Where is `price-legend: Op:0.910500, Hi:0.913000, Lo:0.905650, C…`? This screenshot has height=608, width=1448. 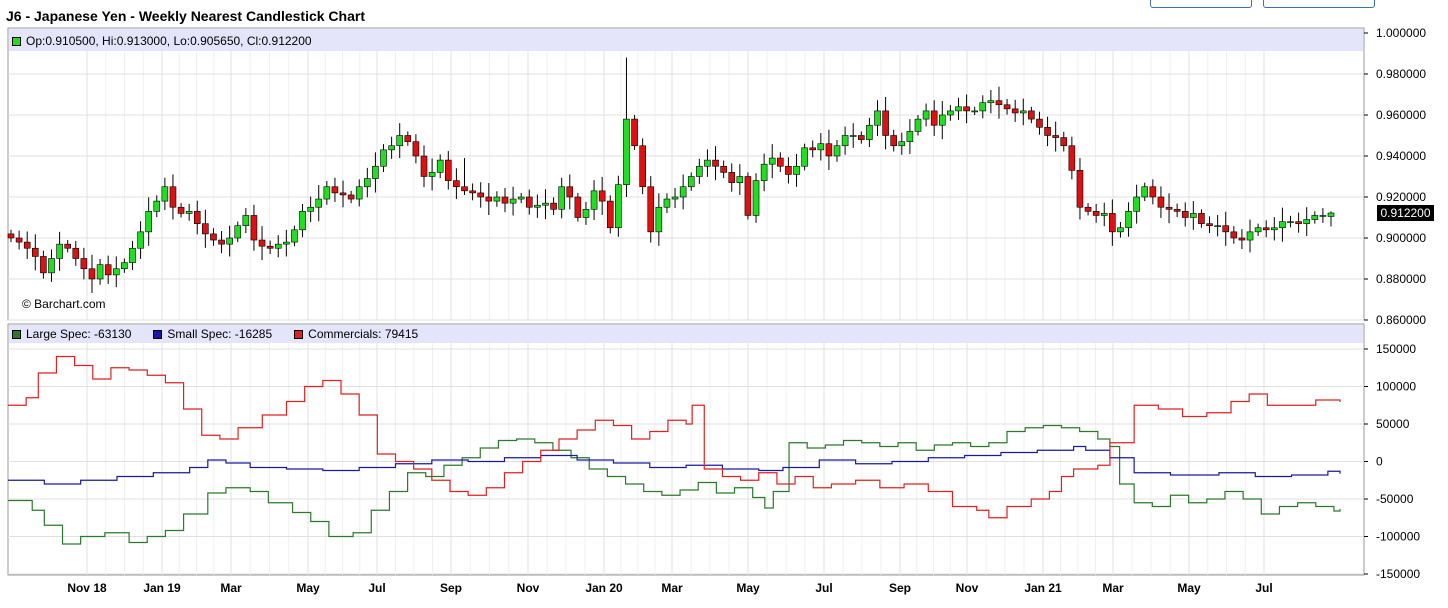 price-legend: Op:0.910500, Hi:0.913000, Lo:0.905650, C… is located at coordinates (162, 41).